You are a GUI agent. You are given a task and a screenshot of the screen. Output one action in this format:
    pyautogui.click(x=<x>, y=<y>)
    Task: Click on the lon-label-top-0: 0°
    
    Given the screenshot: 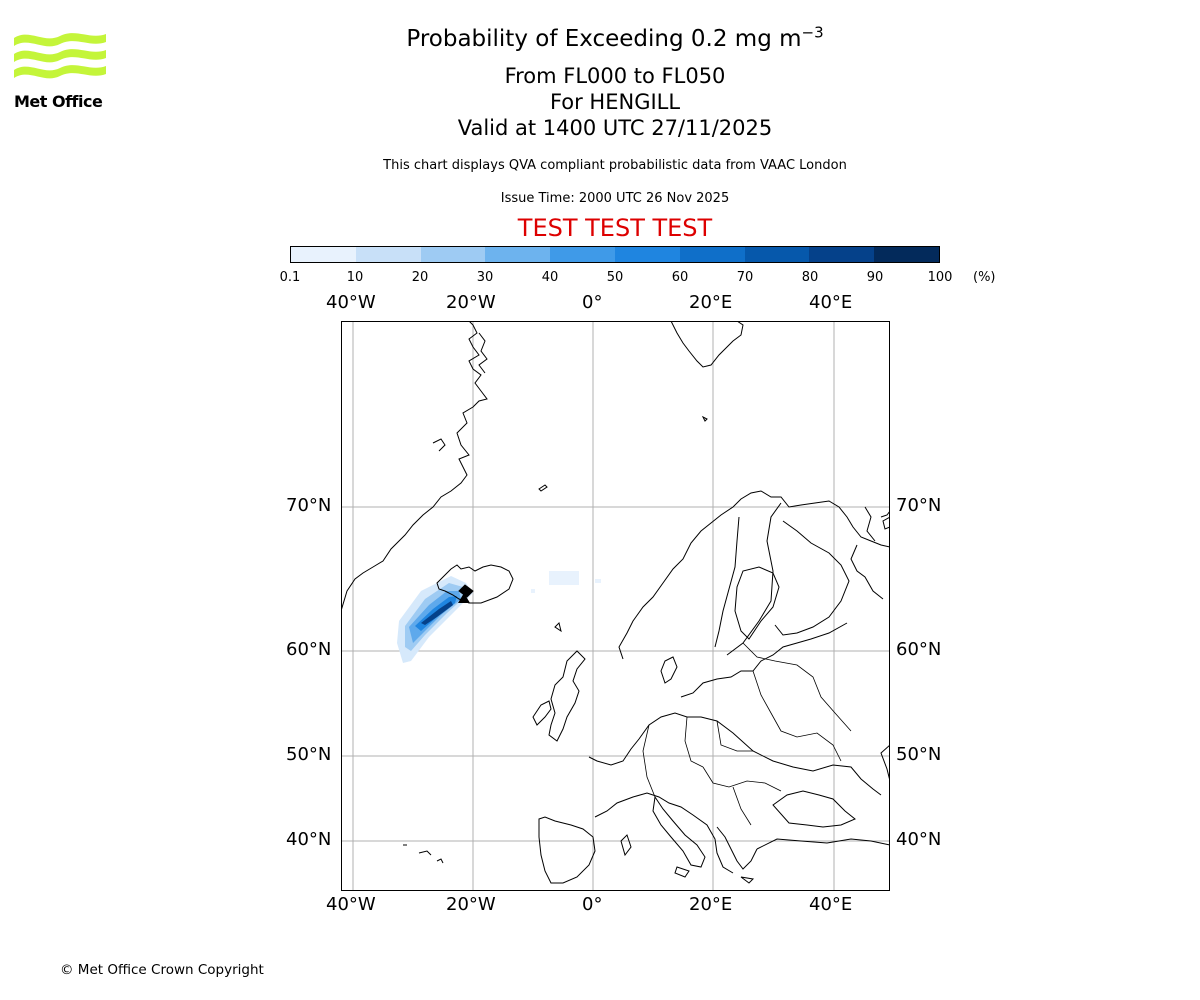 What is the action you would take?
    pyautogui.click(x=592, y=302)
    